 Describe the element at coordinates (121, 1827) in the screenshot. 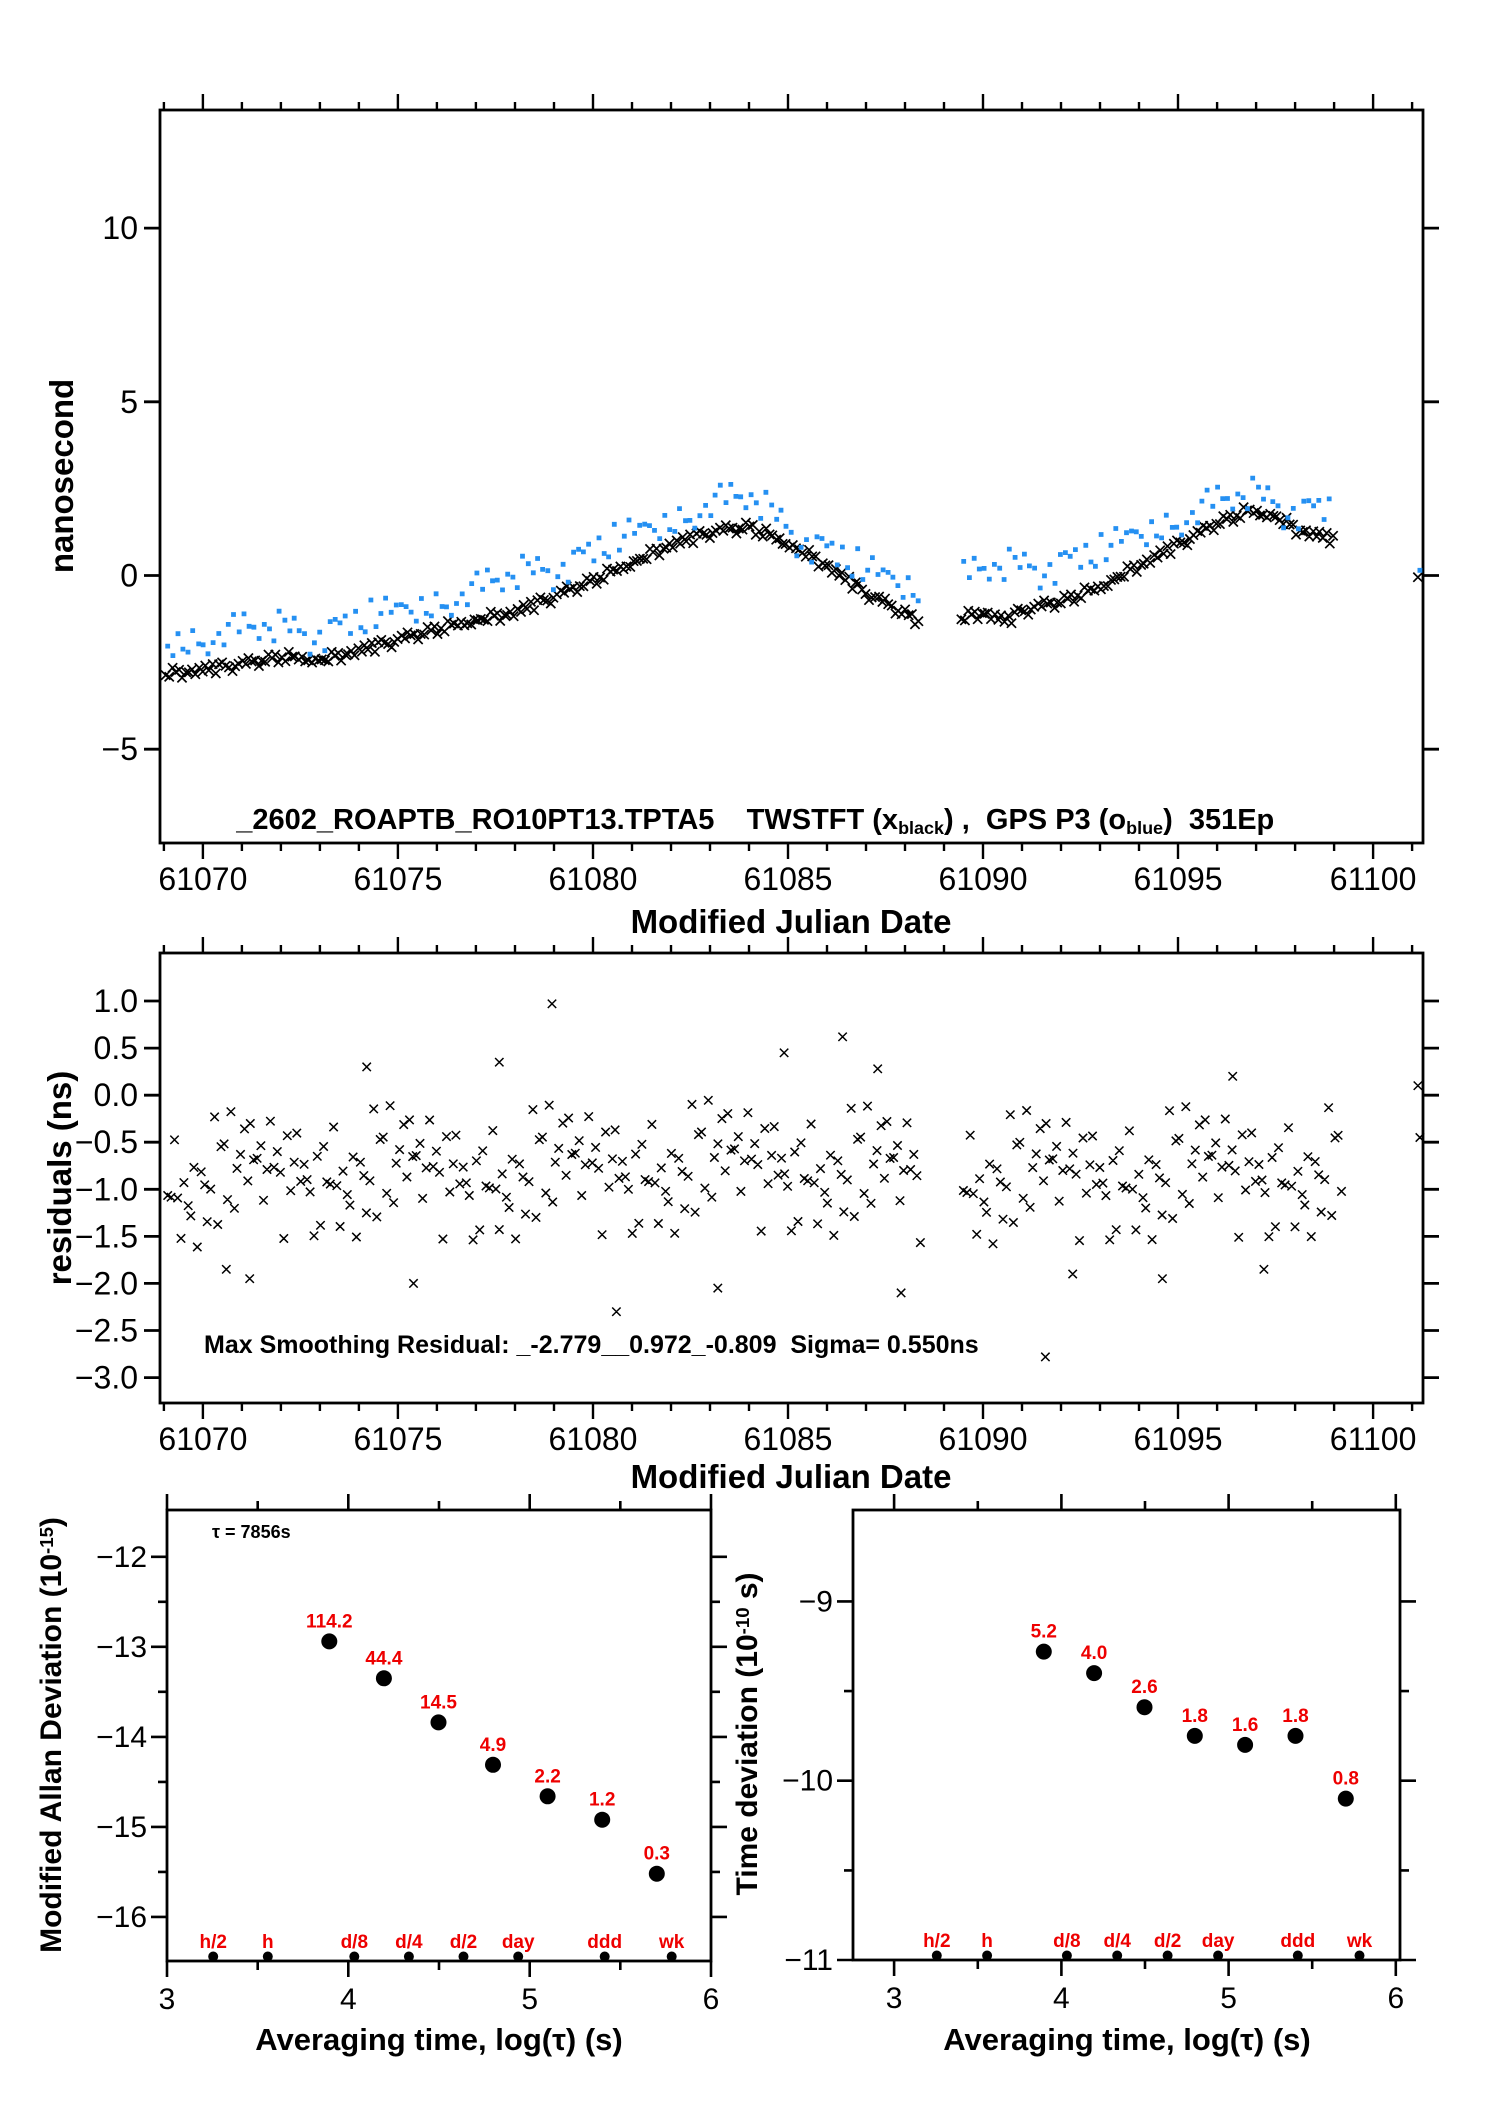

I see `y-tick-label: −15` at that location.